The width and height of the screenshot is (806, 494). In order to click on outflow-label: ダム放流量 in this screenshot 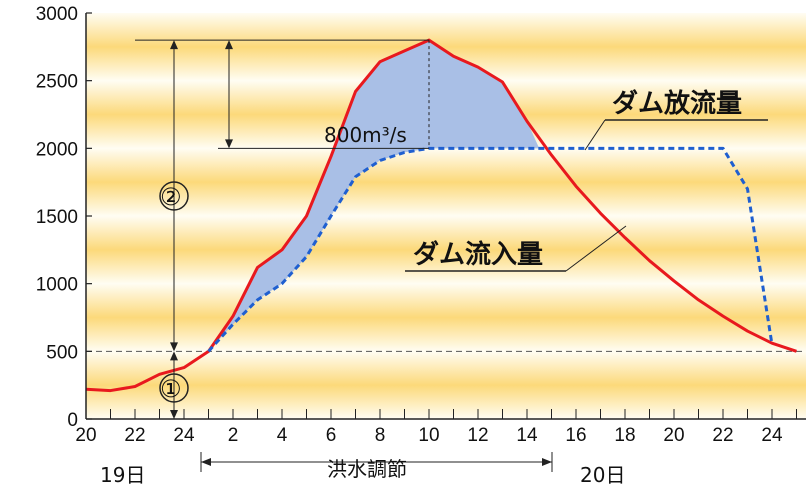, I will do `click(677, 103)`.